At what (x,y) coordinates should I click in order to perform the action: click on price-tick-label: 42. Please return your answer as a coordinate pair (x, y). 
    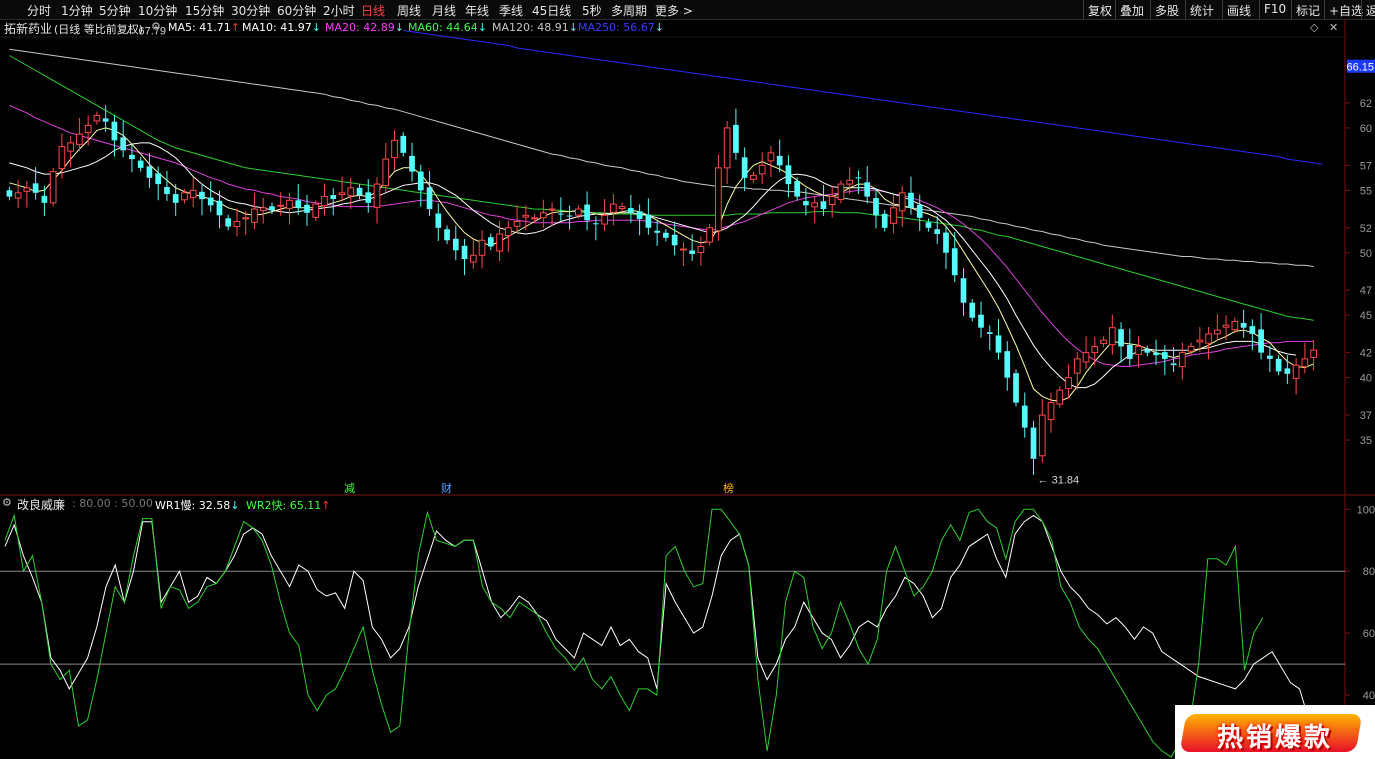
    Looking at the image, I should click on (1366, 354).